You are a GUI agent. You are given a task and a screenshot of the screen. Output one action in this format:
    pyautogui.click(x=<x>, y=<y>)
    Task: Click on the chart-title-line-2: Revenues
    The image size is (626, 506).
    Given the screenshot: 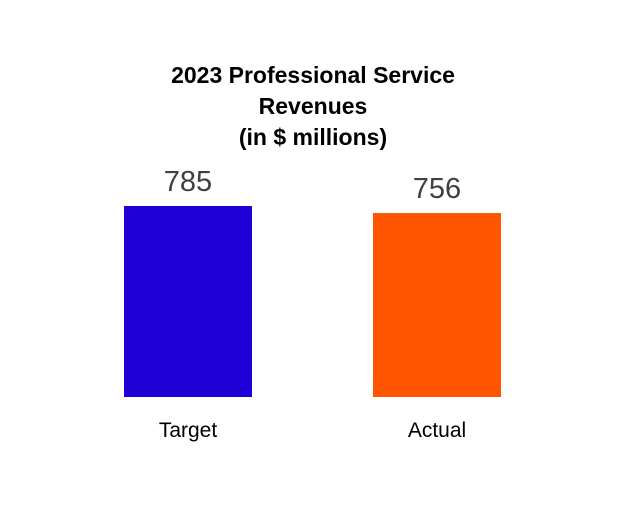 What is the action you would take?
    pyautogui.click(x=313, y=106)
    